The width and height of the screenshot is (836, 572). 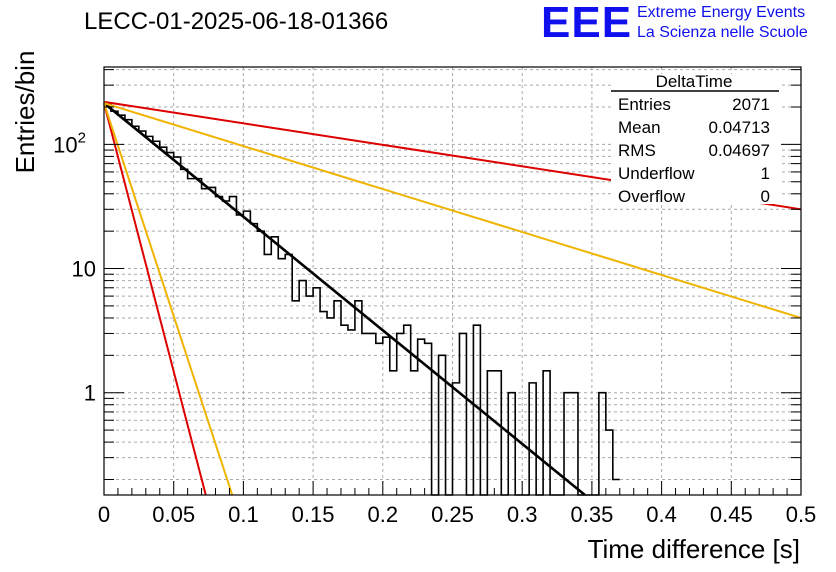 I want to click on x-tick-label: 0.15, so click(x=313, y=514).